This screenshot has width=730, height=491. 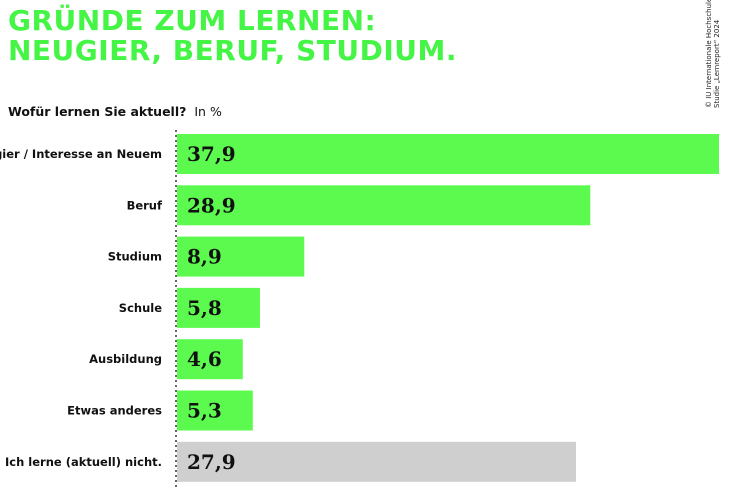 What do you see at coordinates (211, 154) in the screenshot?
I see `value-label-0: 37,9` at bounding box center [211, 154].